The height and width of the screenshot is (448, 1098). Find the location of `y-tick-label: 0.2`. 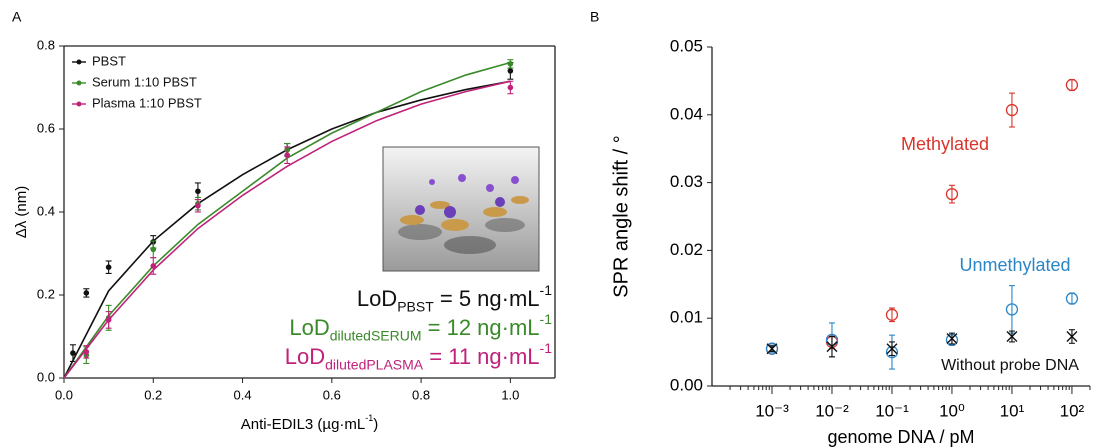

y-tick-label: 0.2 is located at coordinates (46, 293).